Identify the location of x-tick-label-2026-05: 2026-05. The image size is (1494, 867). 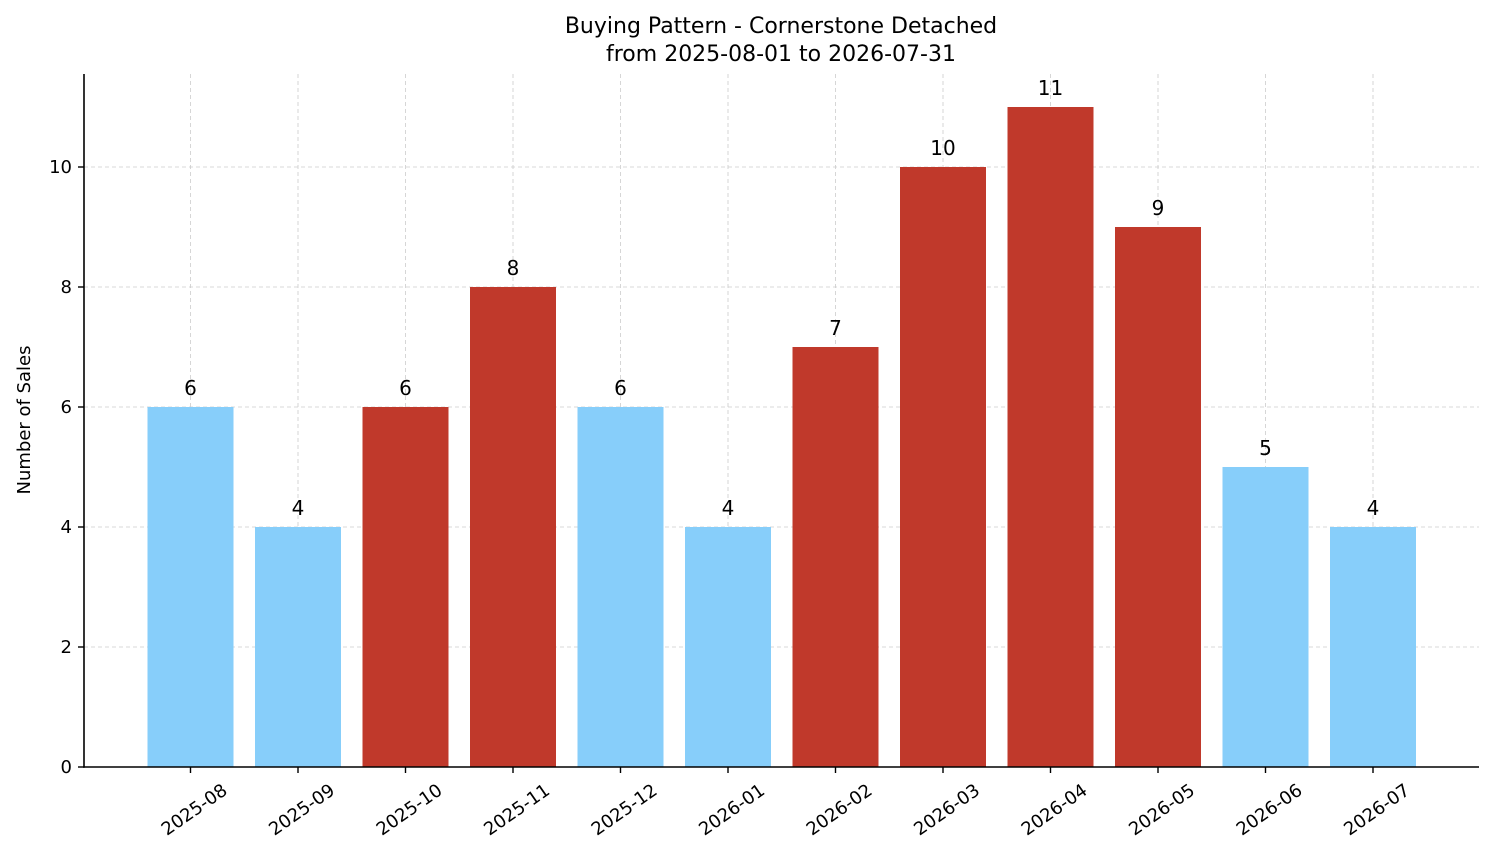
(1162, 810).